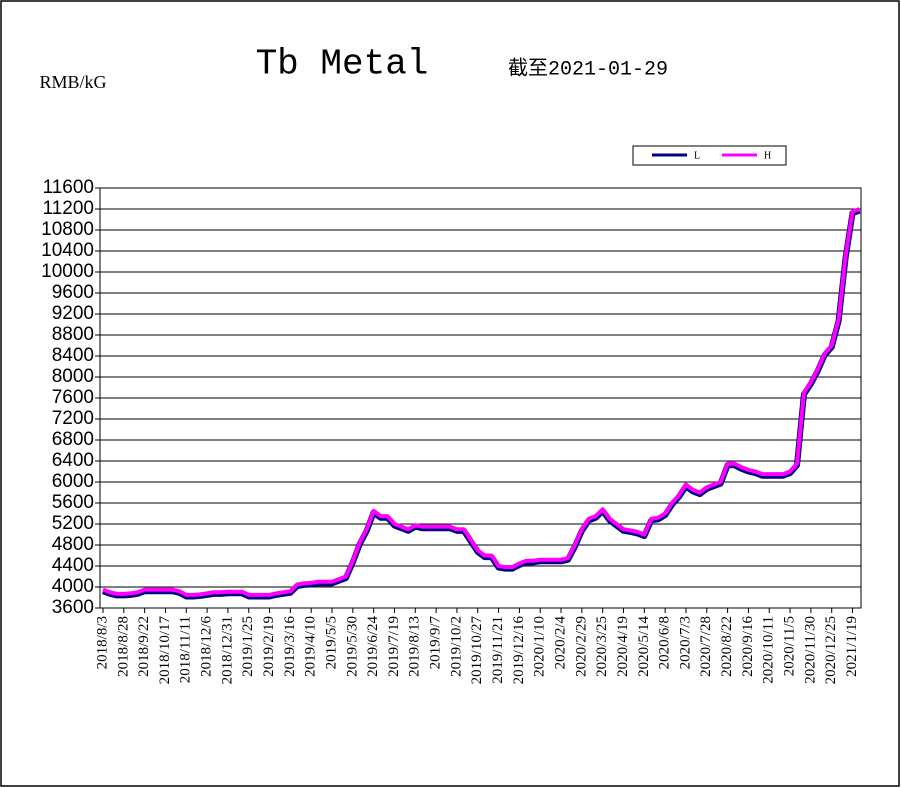  I want to click on y-tick-label: 5600, so click(73, 502).